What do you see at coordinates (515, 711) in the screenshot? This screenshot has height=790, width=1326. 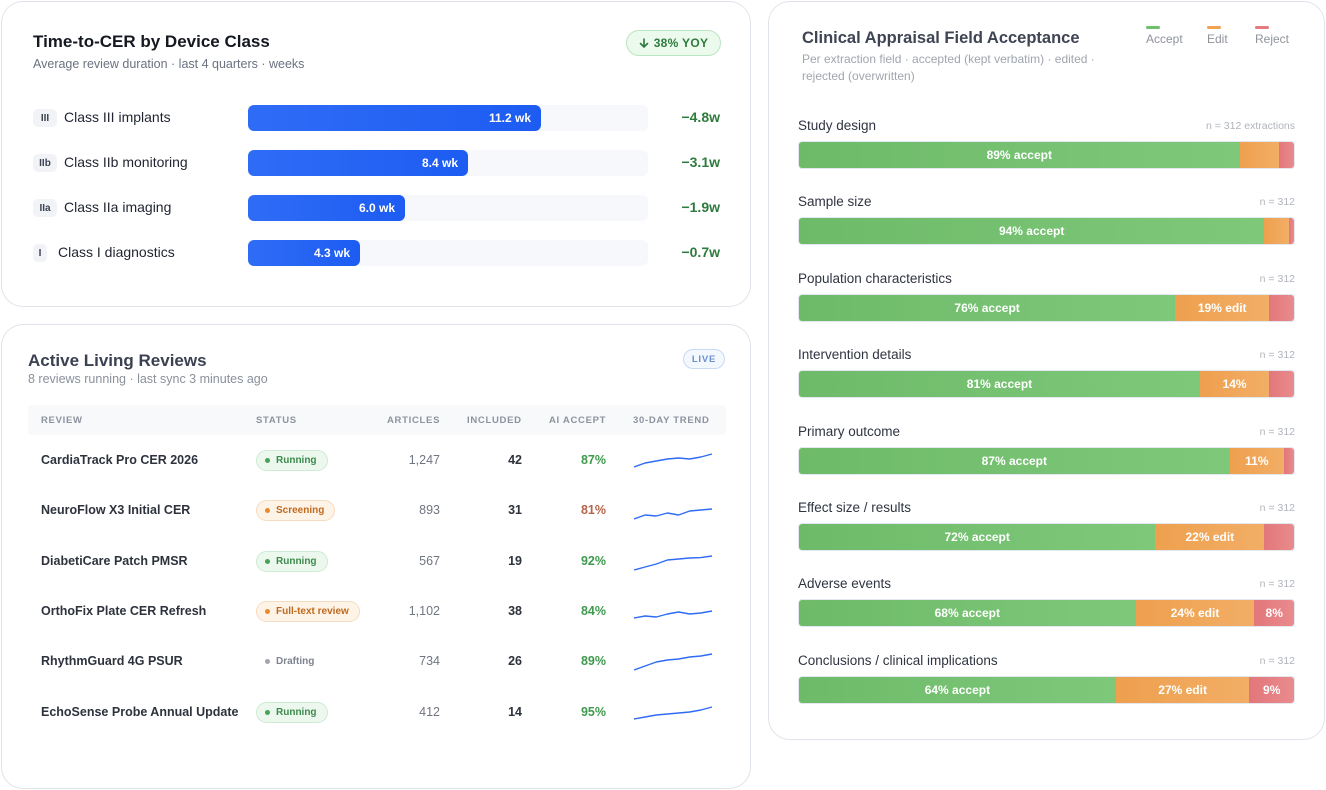 I see `included-count: 14` at bounding box center [515, 711].